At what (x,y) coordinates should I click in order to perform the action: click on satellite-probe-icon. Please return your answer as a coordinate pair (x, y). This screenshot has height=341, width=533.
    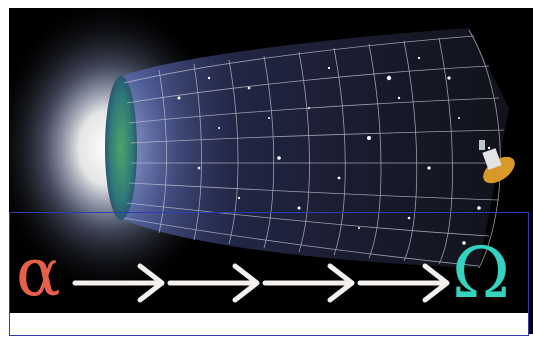
    Looking at the image, I should click on (497, 162).